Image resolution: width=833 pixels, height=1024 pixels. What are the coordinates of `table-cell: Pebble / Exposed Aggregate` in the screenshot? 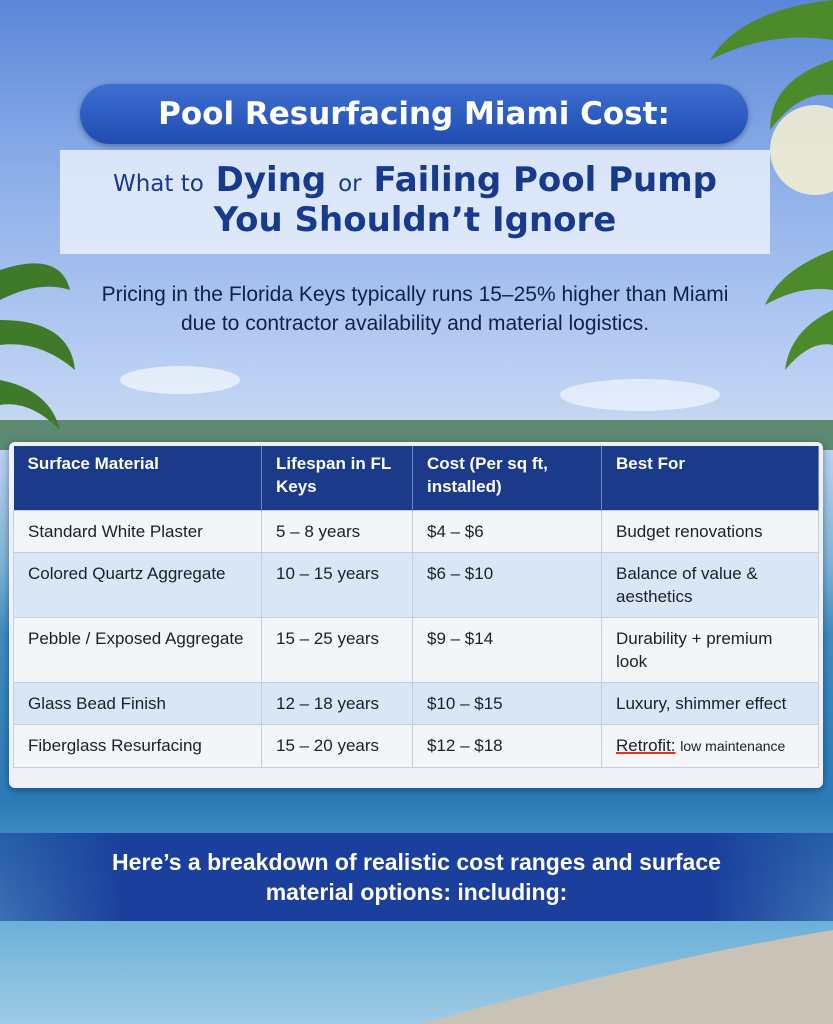 It's located at (137, 650).